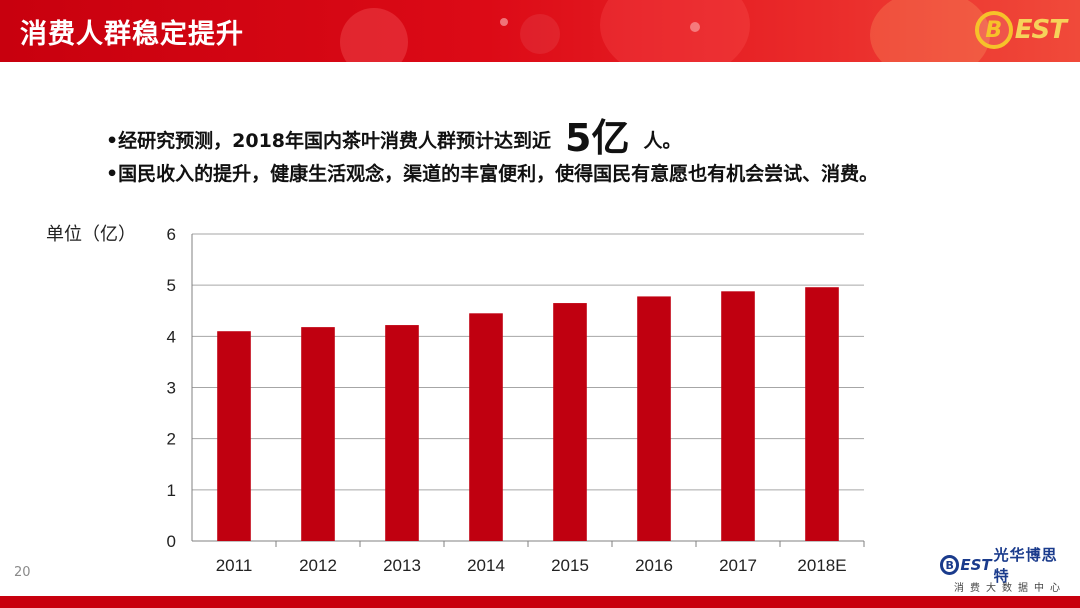  What do you see at coordinates (171, 285) in the screenshot?
I see `y-tick-label: 5` at bounding box center [171, 285].